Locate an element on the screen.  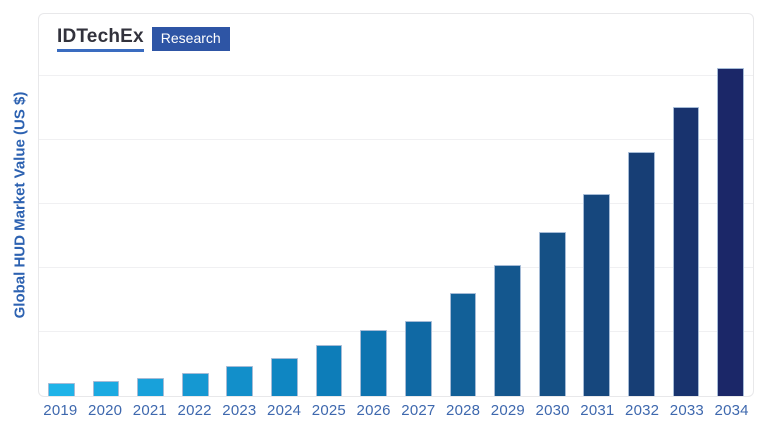
x-tick-label-2034: 2034 is located at coordinates (731, 410).